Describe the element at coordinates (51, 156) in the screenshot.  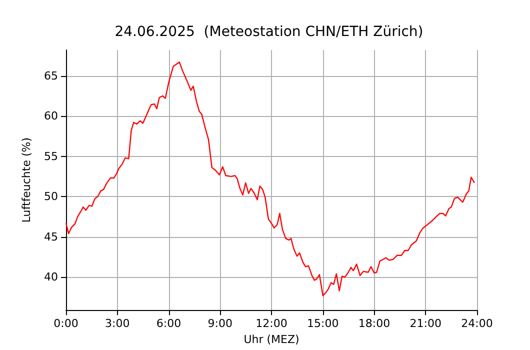
I see `y-tick-label: 55` at that location.